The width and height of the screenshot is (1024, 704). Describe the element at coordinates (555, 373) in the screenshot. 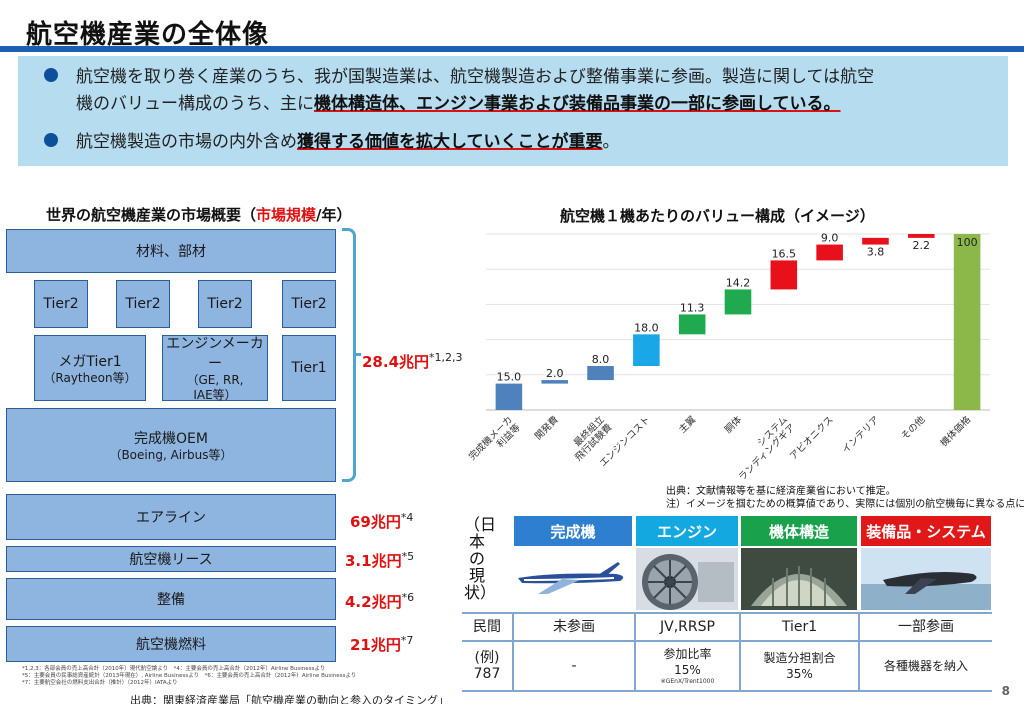

I see `data-label: 2.0` at that location.